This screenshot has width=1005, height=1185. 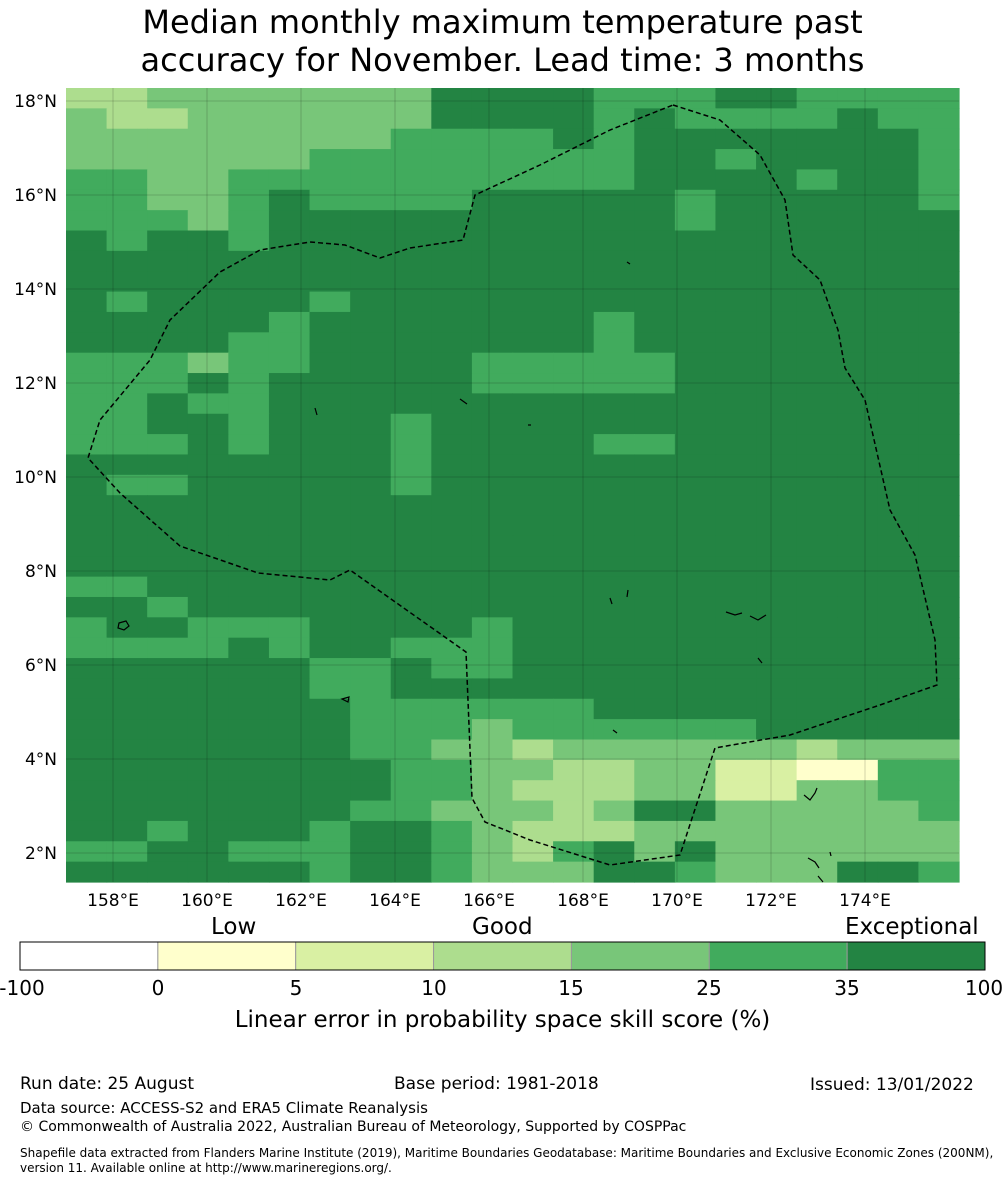 What do you see at coordinates (41, 760) in the screenshot?
I see `latitude-tick-label: 4°N` at bounding box center [41, 760].